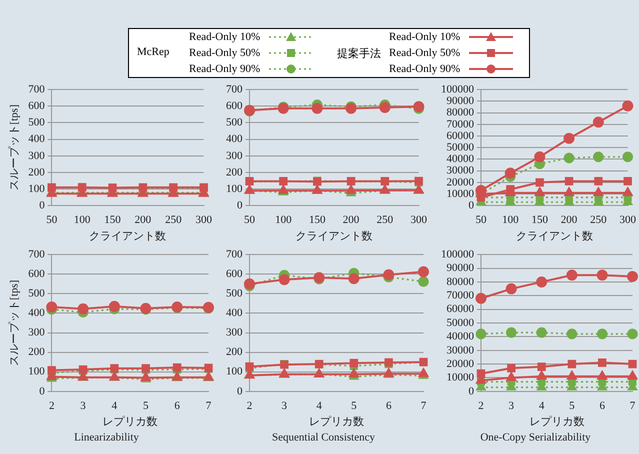 The image size is (639, 454). Describe the element at coordinates (359, 53) in the screenshot. I see `text: 提案手法` at that location.